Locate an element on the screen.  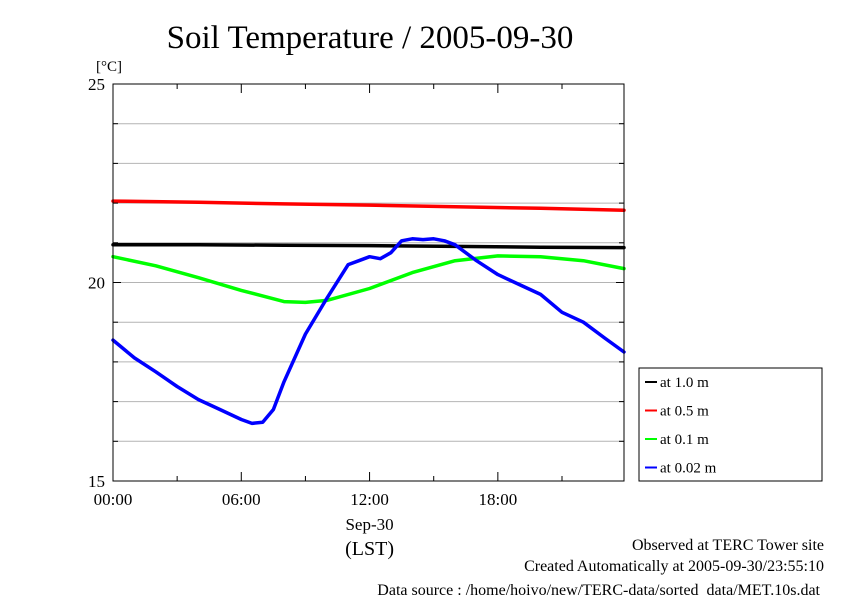
legend: at 1.0 m at 0.5 m at 0.1 m at 0.02 m is located at coordinates (730, 424).